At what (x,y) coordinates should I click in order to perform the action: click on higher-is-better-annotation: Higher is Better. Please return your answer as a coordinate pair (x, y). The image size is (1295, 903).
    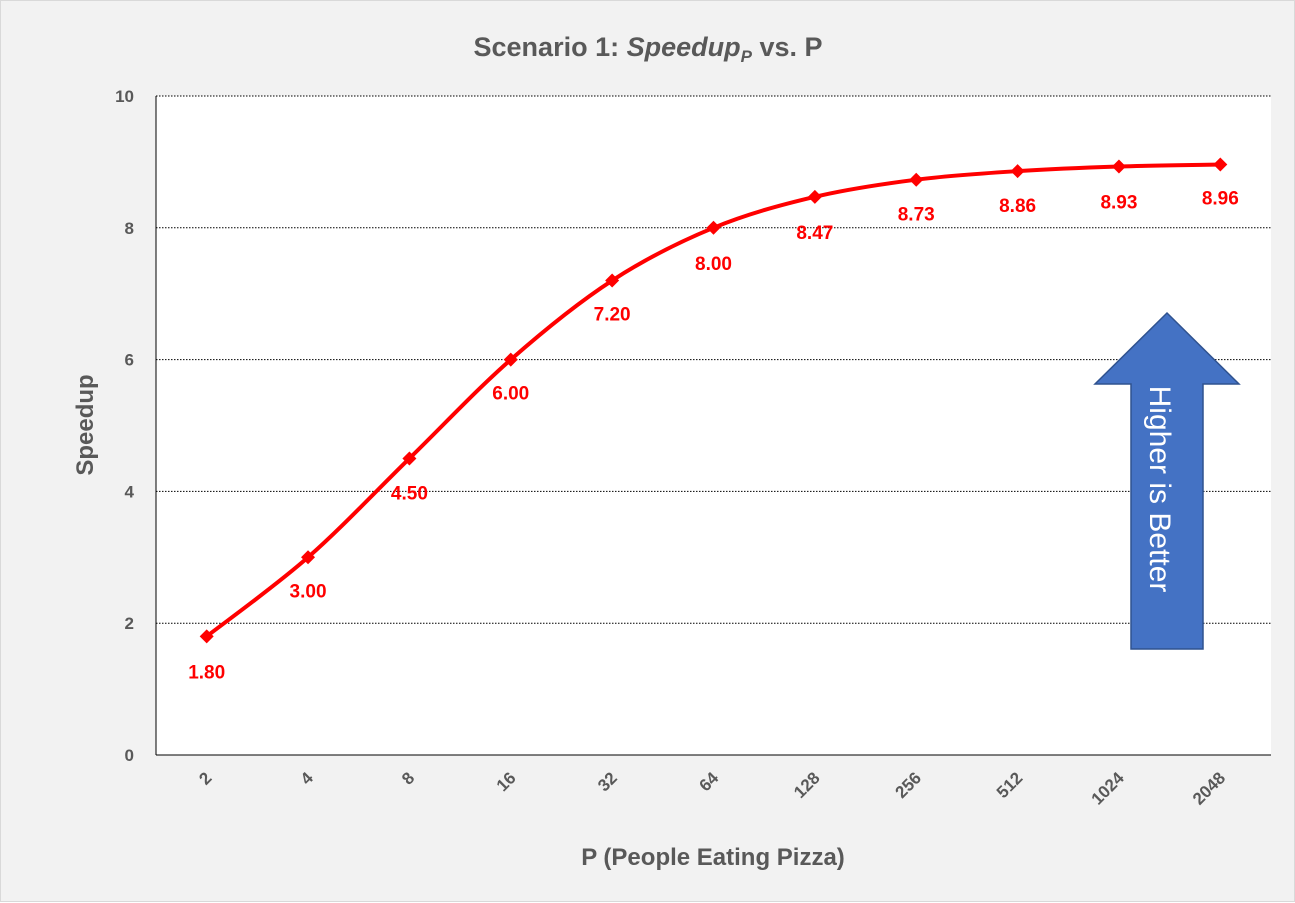
    Looking at the image, I should click on (1167, 480).